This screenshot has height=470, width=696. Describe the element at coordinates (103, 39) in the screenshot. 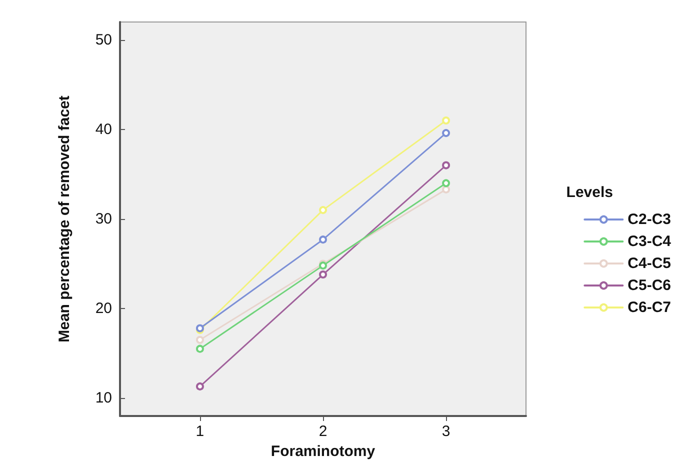

I see `y-tick-label: 50` at that location.